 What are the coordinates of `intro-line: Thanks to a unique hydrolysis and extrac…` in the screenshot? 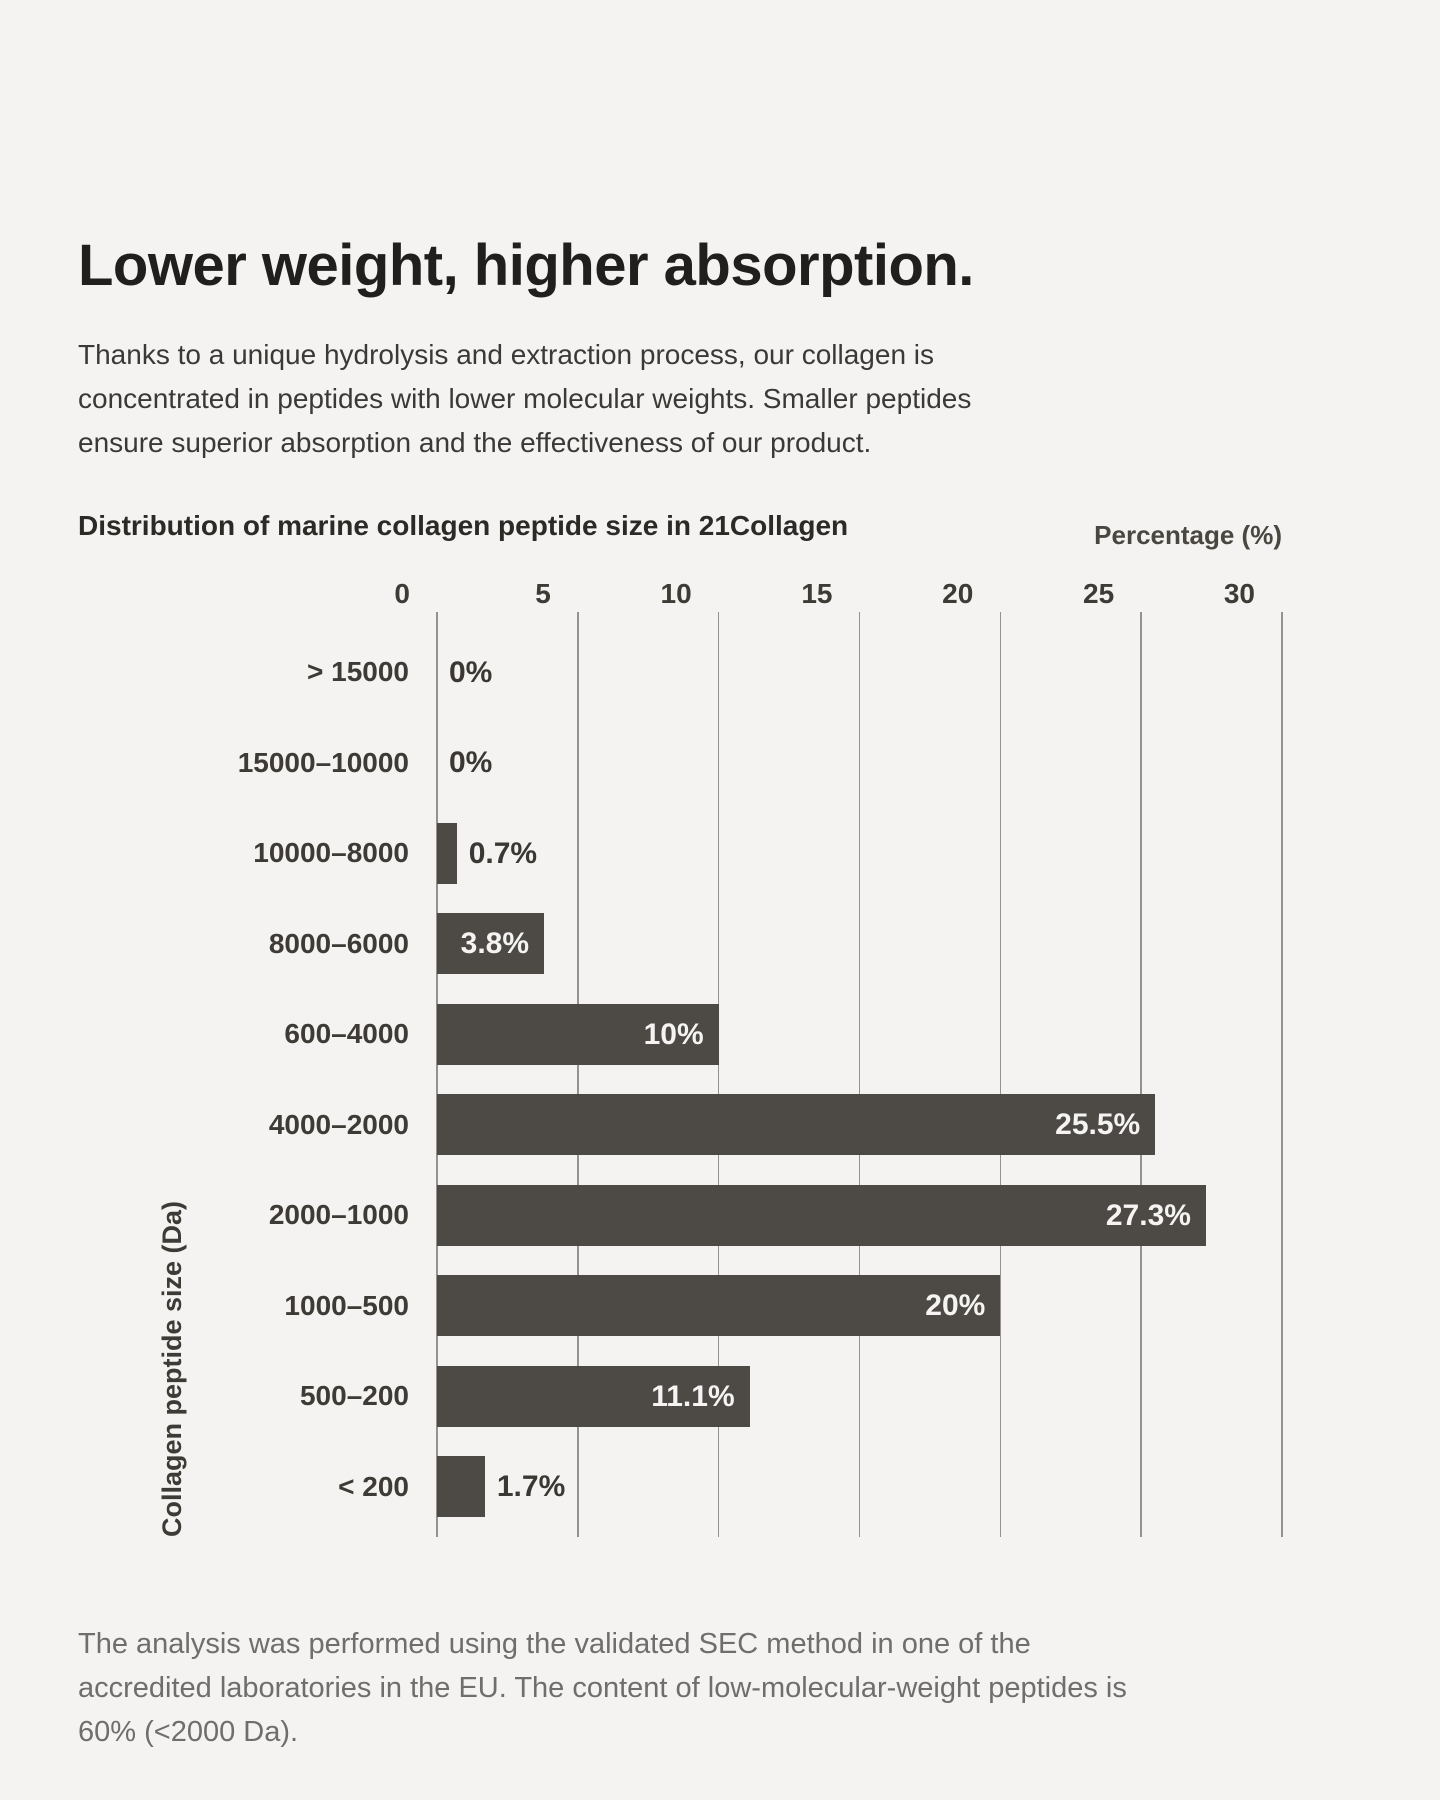 It's located at (506, 354).